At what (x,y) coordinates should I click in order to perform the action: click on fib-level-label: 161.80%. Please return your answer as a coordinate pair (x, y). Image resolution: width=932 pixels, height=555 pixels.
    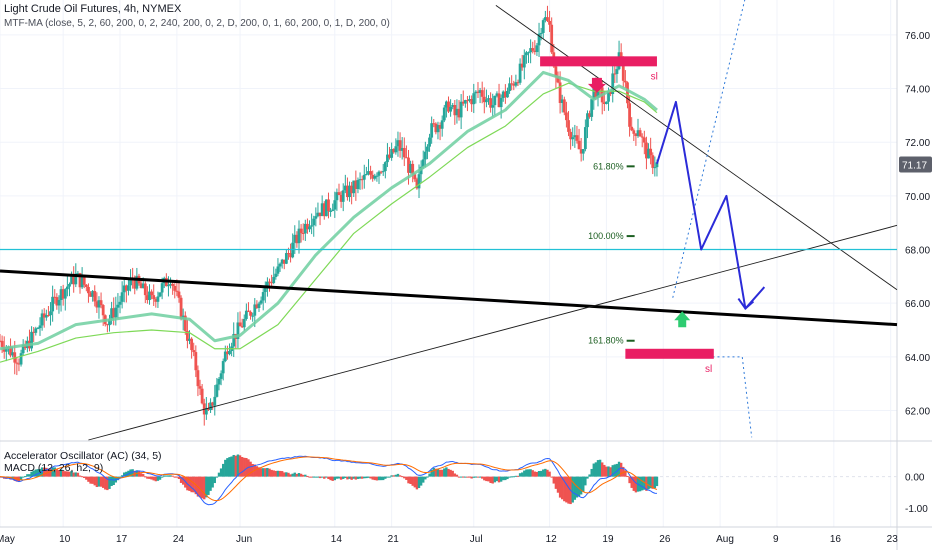
    Looking at the image, I should click on (606, 341).